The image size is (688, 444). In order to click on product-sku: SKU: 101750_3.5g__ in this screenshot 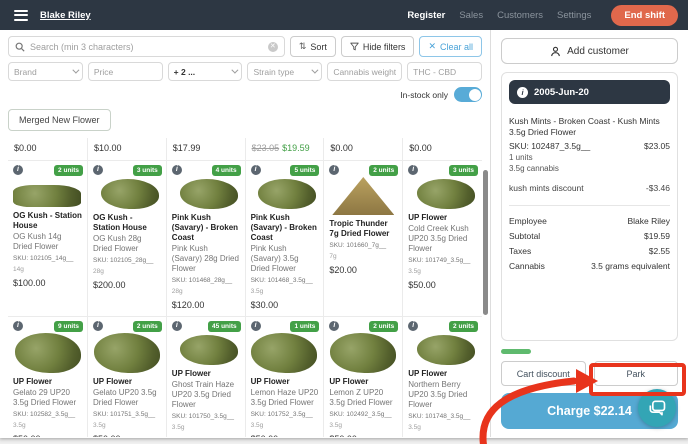, I will do `click(202, 416)`.